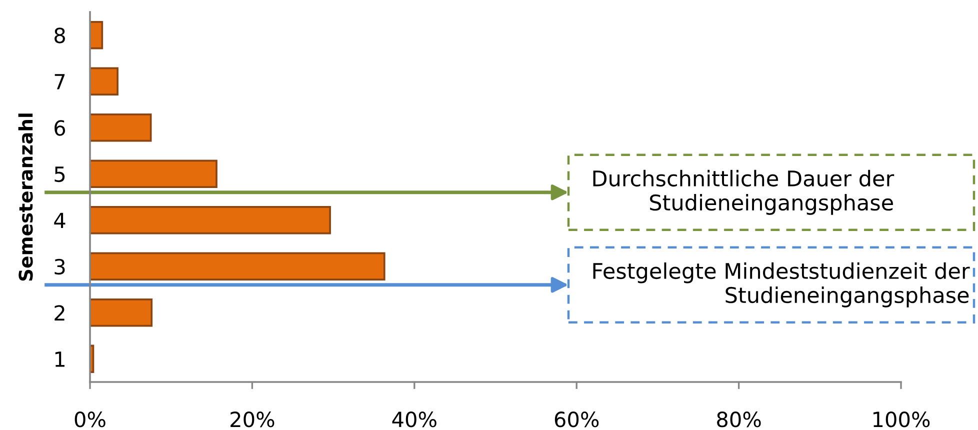 The width and height of the screenshot is (978, 430). Describe the element at coordinates (25, 197) in the screenshot. I see `y-axis-title: Semesteranzahl` at that location.